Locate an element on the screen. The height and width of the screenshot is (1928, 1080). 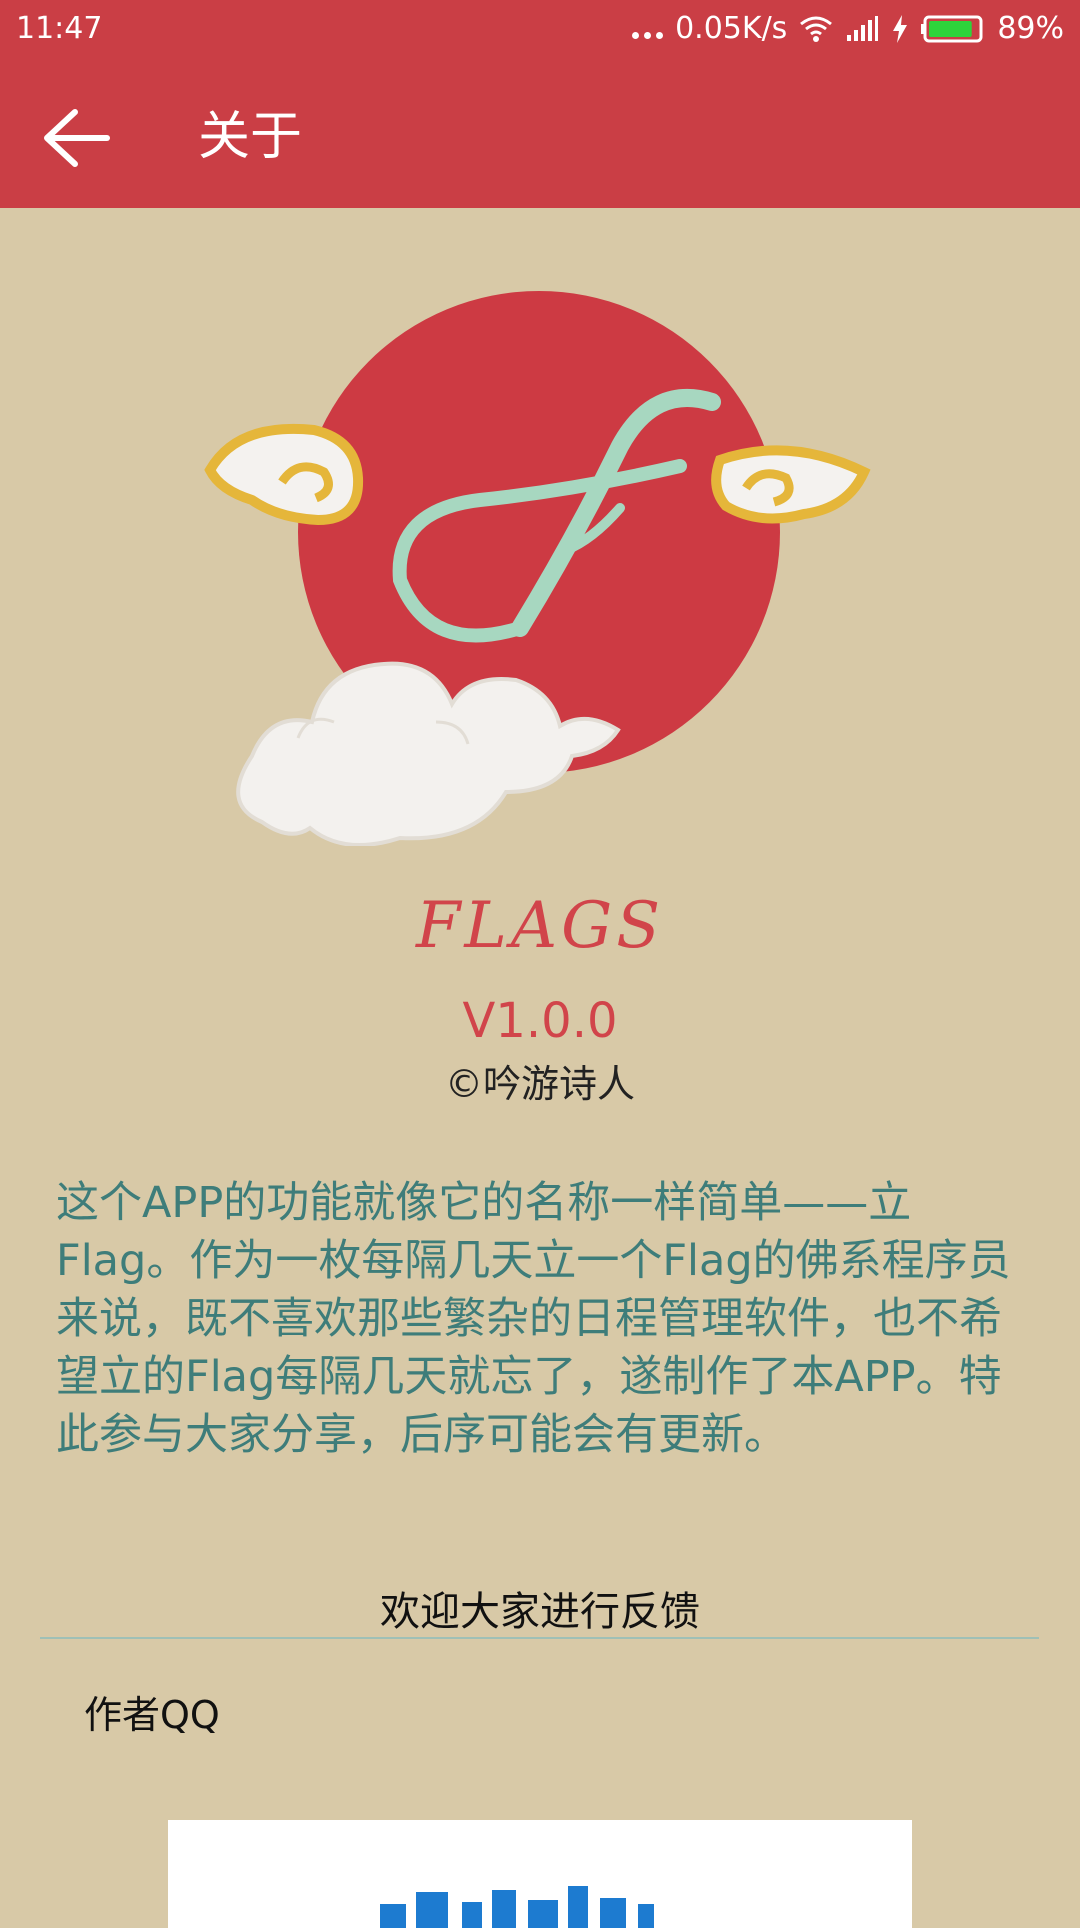
more-dots-icon is located at coordinates (648, 29).